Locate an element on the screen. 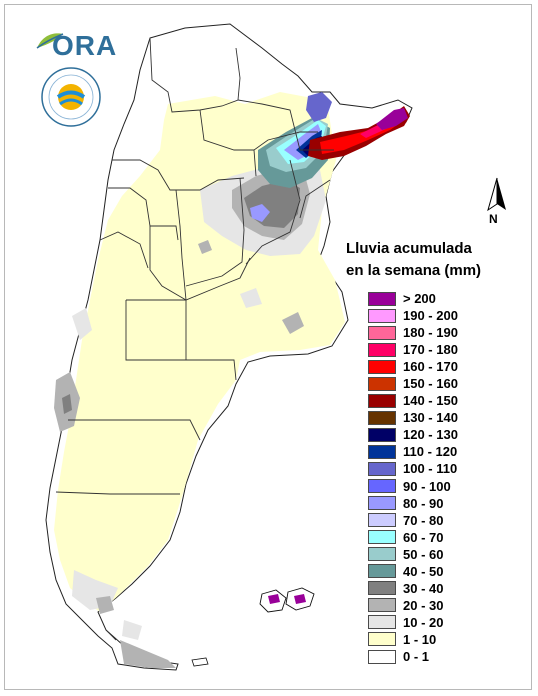 The width and height of the screenshot is (538, 696). legend-label: 150 - 160 is located at coordinates (430, 384).